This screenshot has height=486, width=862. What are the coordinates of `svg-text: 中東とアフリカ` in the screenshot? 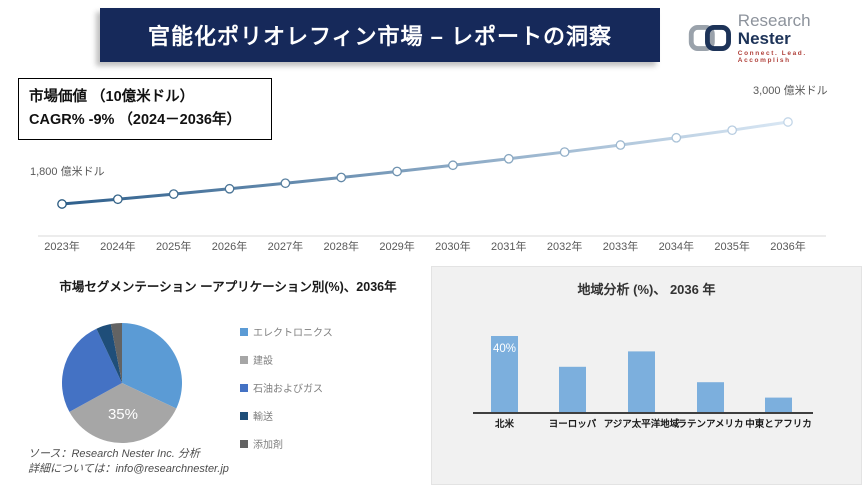 It's located at (778, 424).